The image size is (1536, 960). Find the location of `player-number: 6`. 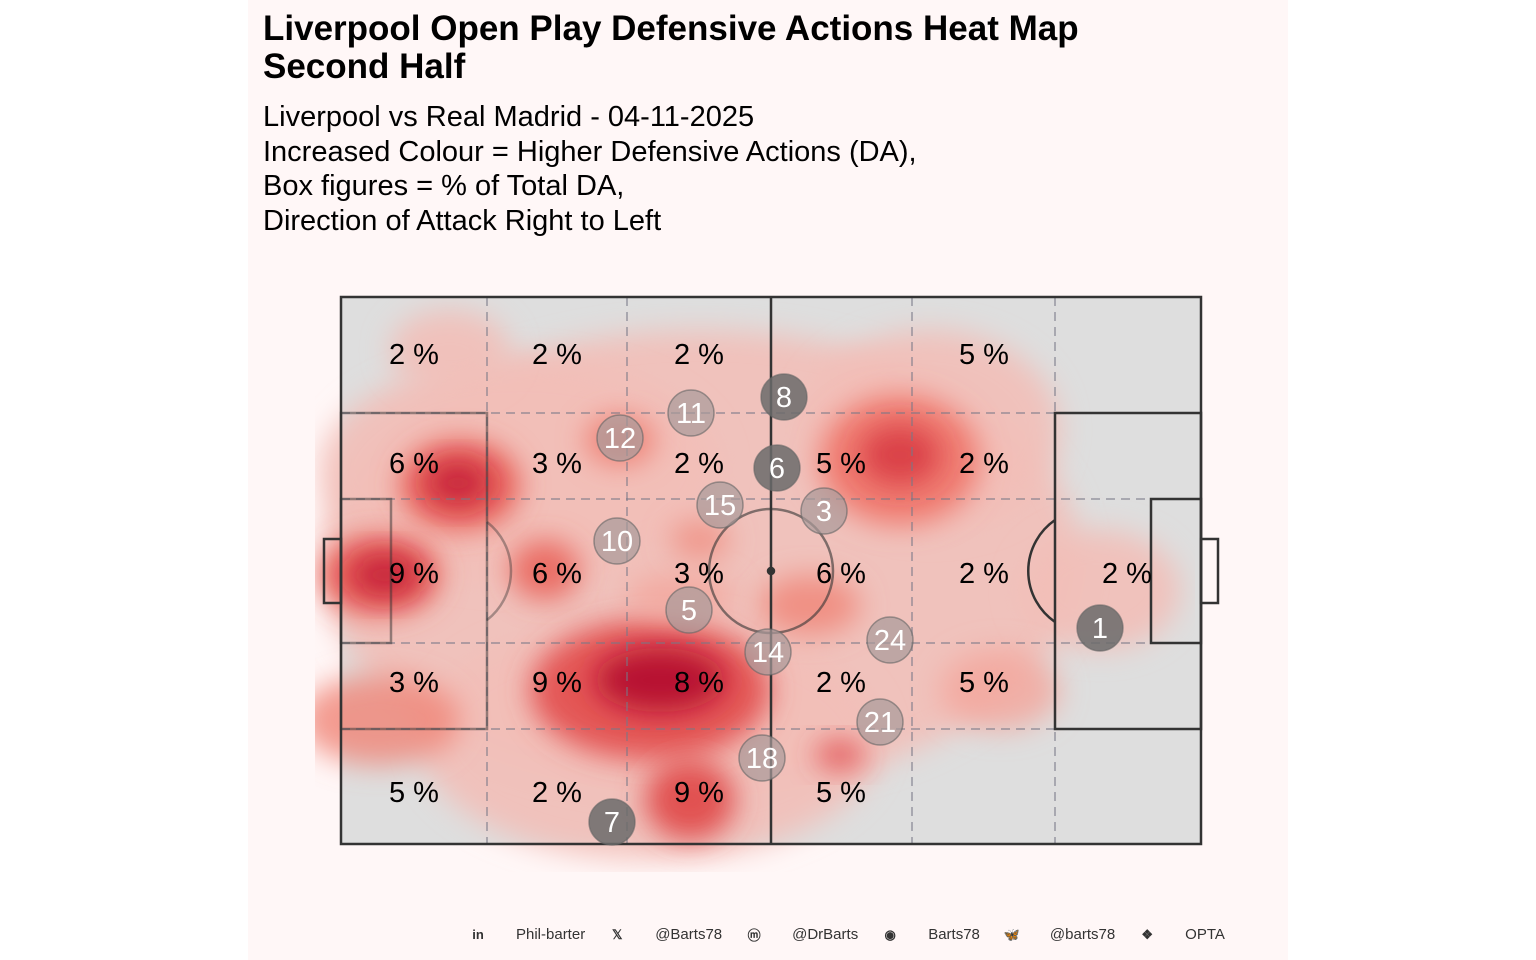

player-number: 6 is located at coordinates (777, 469).